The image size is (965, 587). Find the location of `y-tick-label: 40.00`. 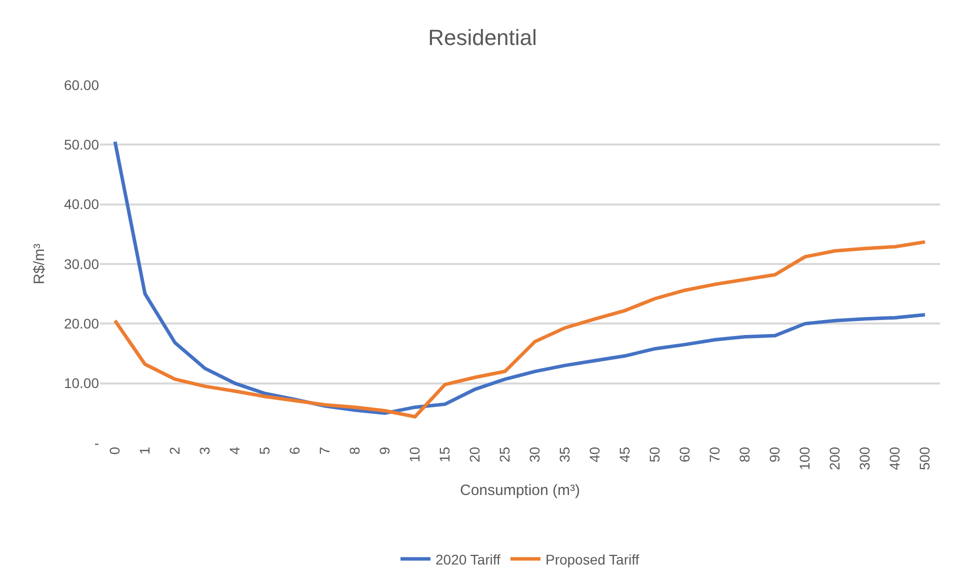

y-tick-label: 40.00 is located at coordinates (82, 204).